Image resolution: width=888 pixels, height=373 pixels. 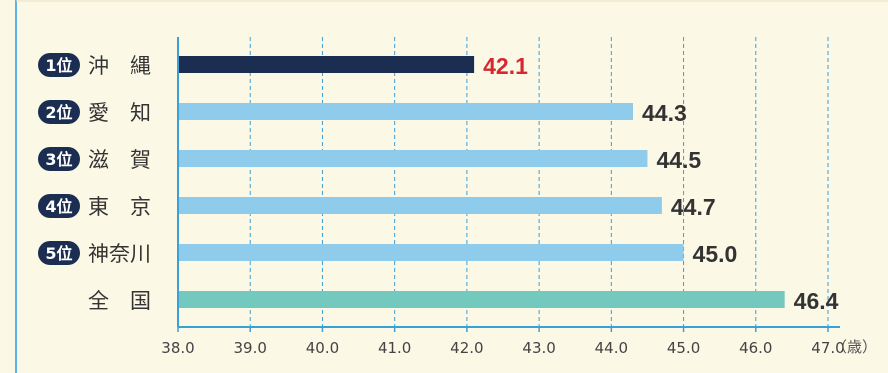 What do you see at coordinates (715, 254) in the screenshot?
I see `value-label: 45.0` at bounding box center [715, 254].